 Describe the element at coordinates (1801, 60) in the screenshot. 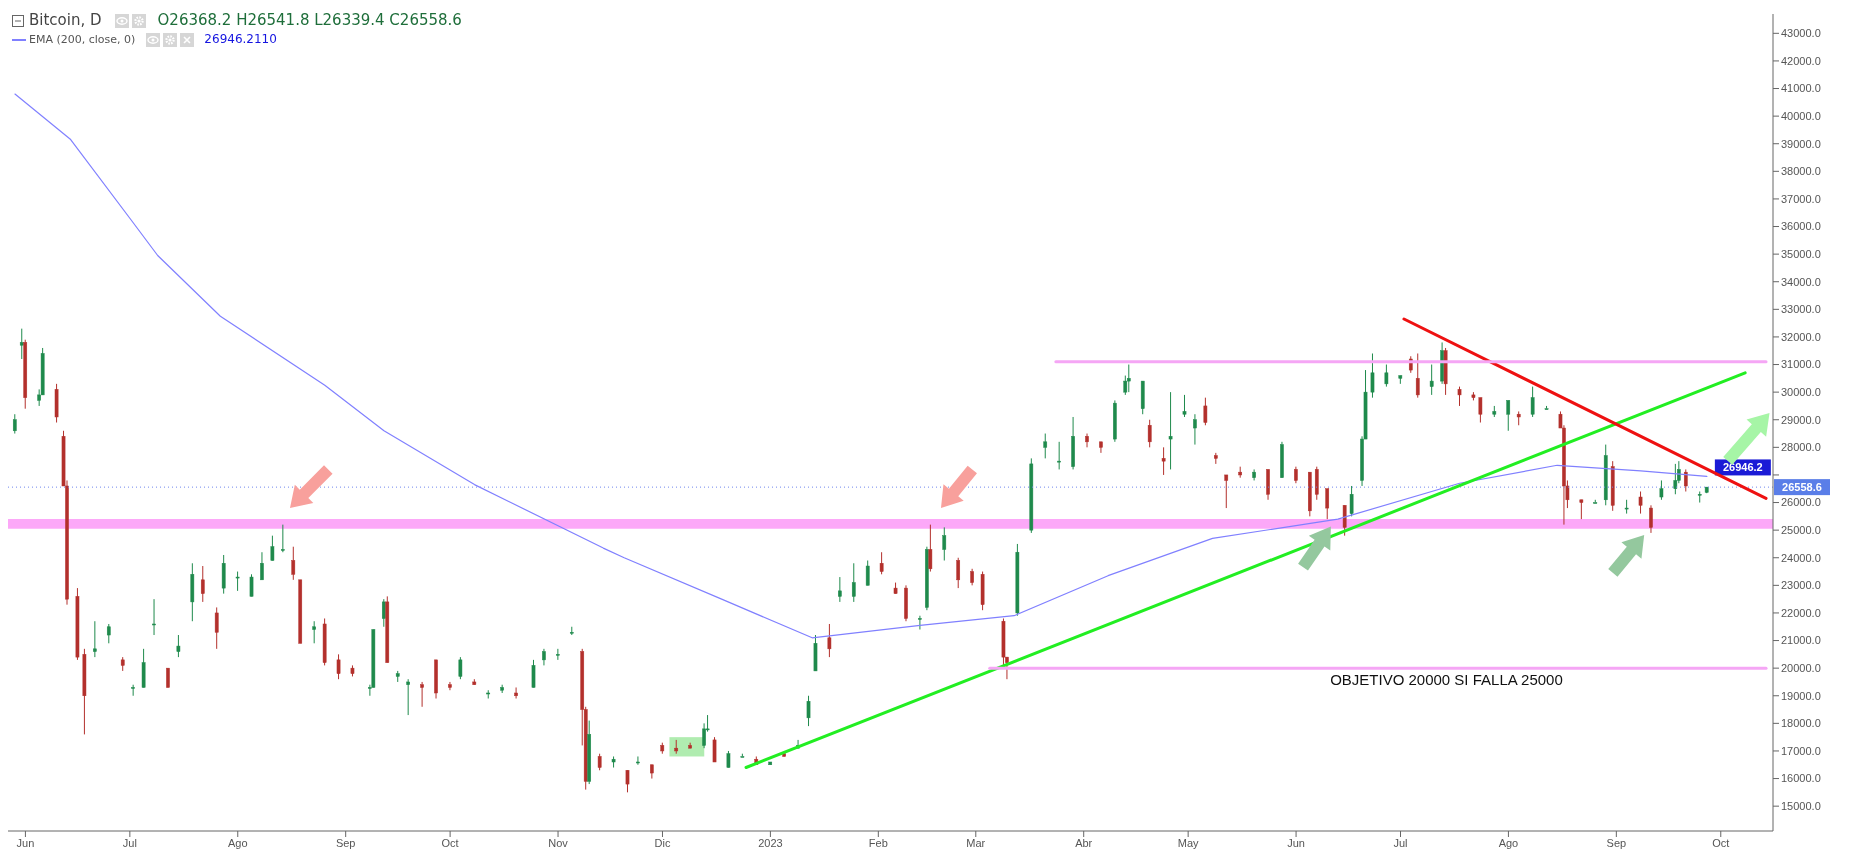

I see `y-tick-label: 42000.0` at that location.